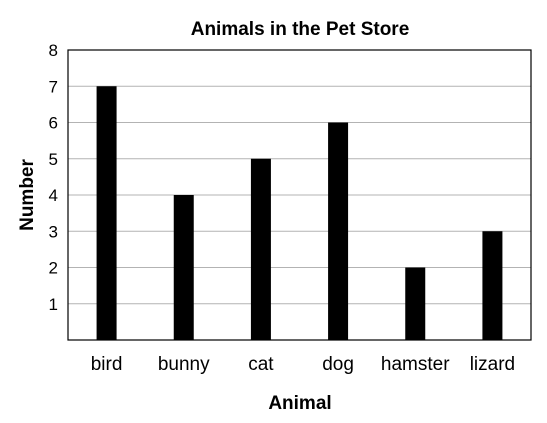  What do you see at coordinates (299, 403) in the screenshot?
I see `x-axis-label: Animal` at bounding box center [299, 403].